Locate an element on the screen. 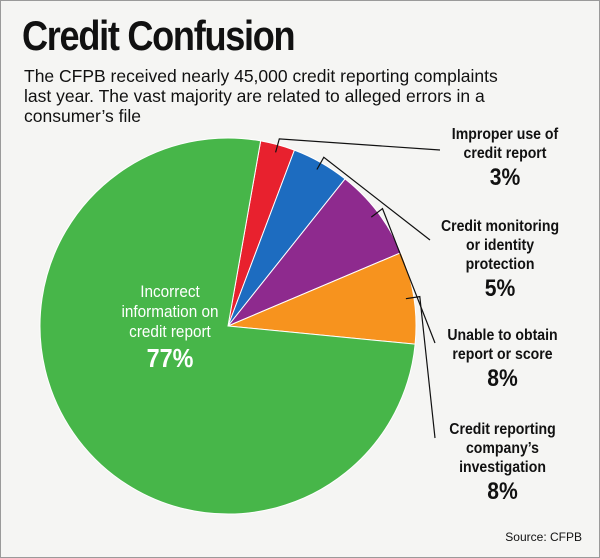  slice-label-line: investigation is located at coordinates (502, 467).